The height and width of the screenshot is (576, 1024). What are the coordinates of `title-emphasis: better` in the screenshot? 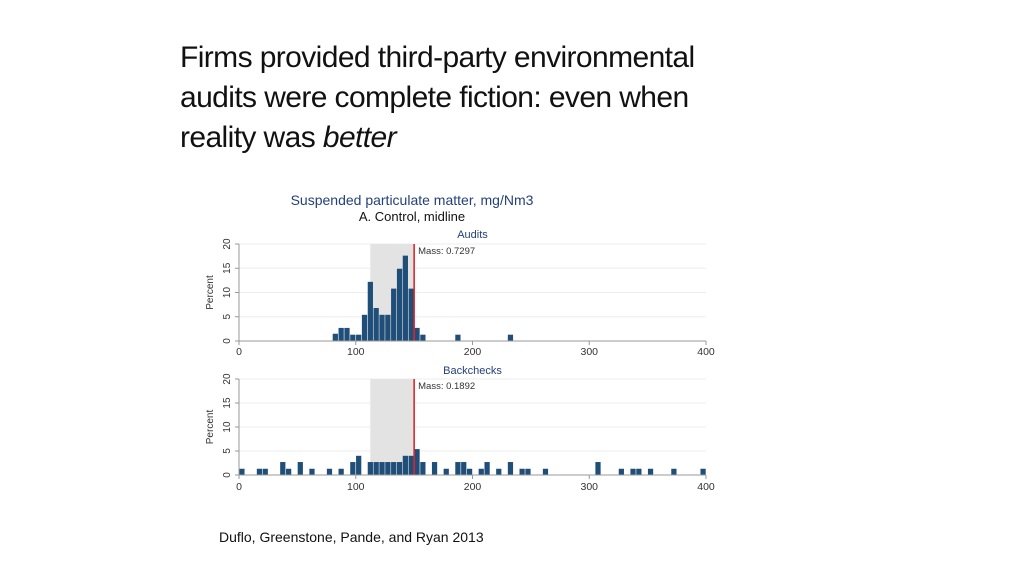 It's located at (359, 137).